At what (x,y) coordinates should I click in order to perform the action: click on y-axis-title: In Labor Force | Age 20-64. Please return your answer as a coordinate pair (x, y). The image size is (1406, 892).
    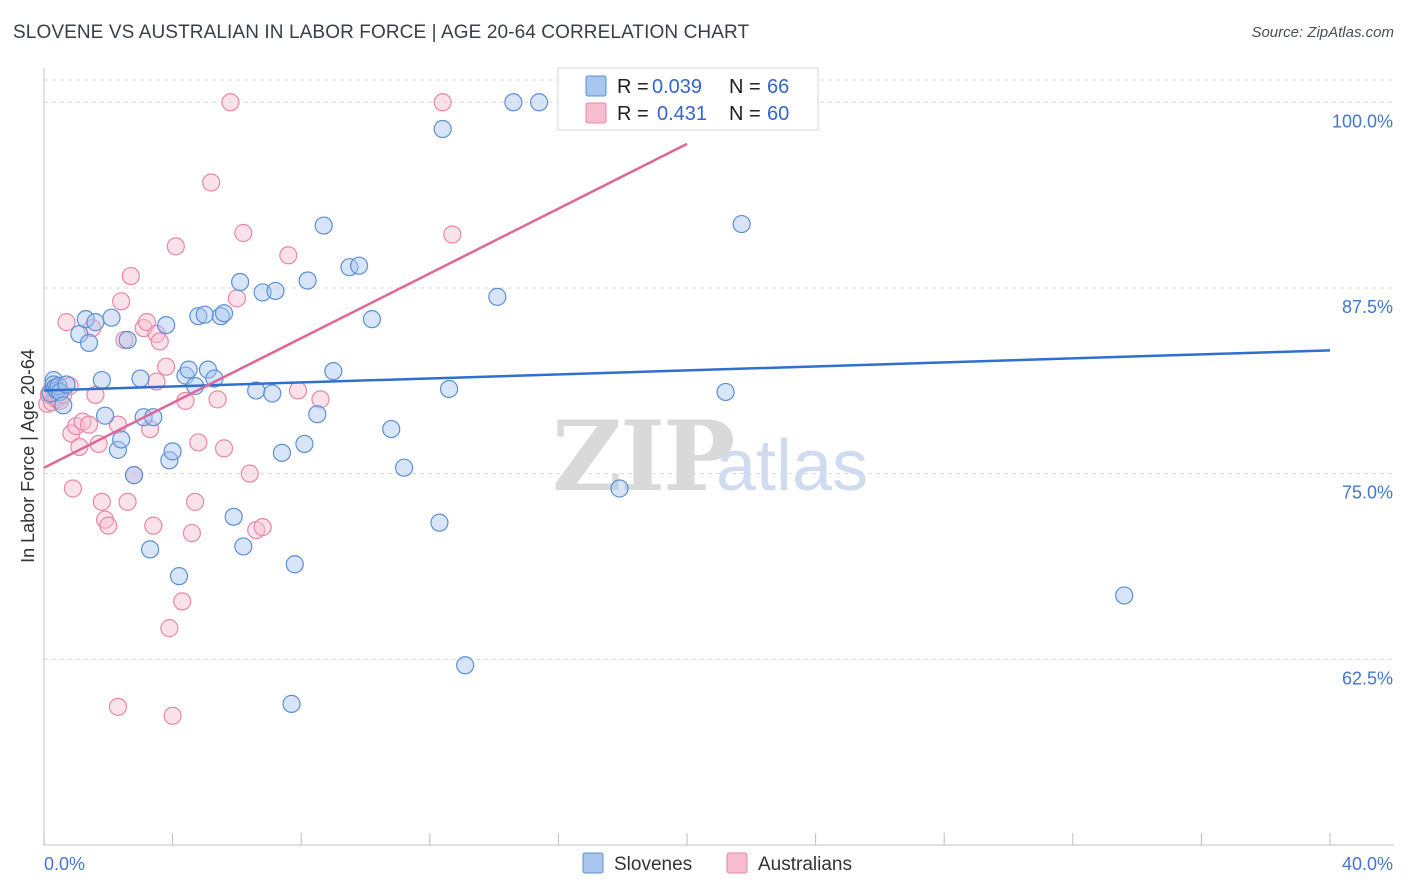
    Looking at the image, I should click on (28, 456).